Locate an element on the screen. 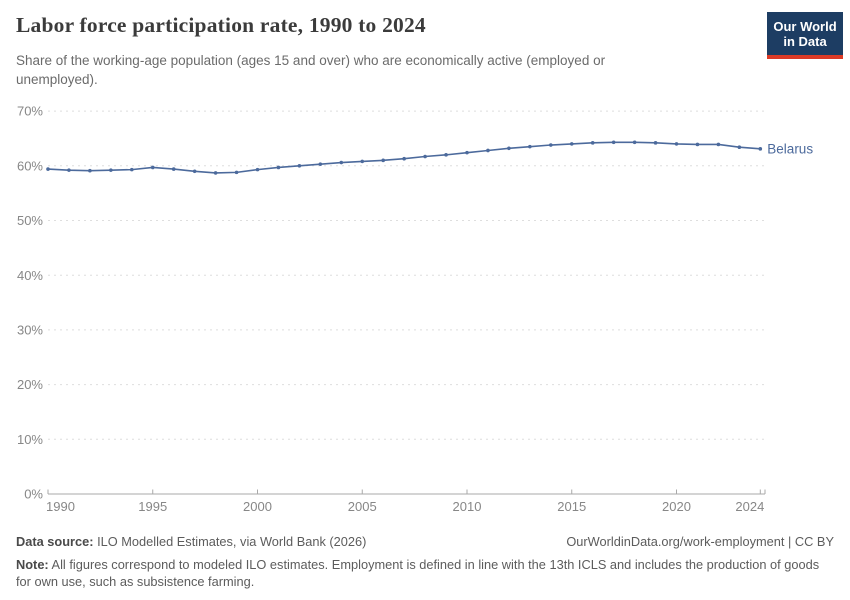 This screenshot has width=850, height=600. y-tick-label: 40% is located at coordinates (30, 275).